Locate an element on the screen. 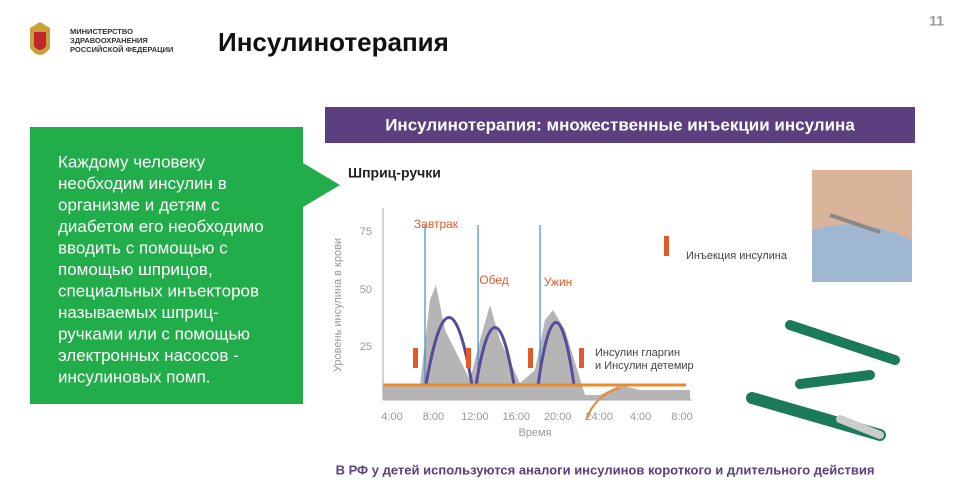  slide-title: Инсулинотерапия is located at coordinates (333, 42).